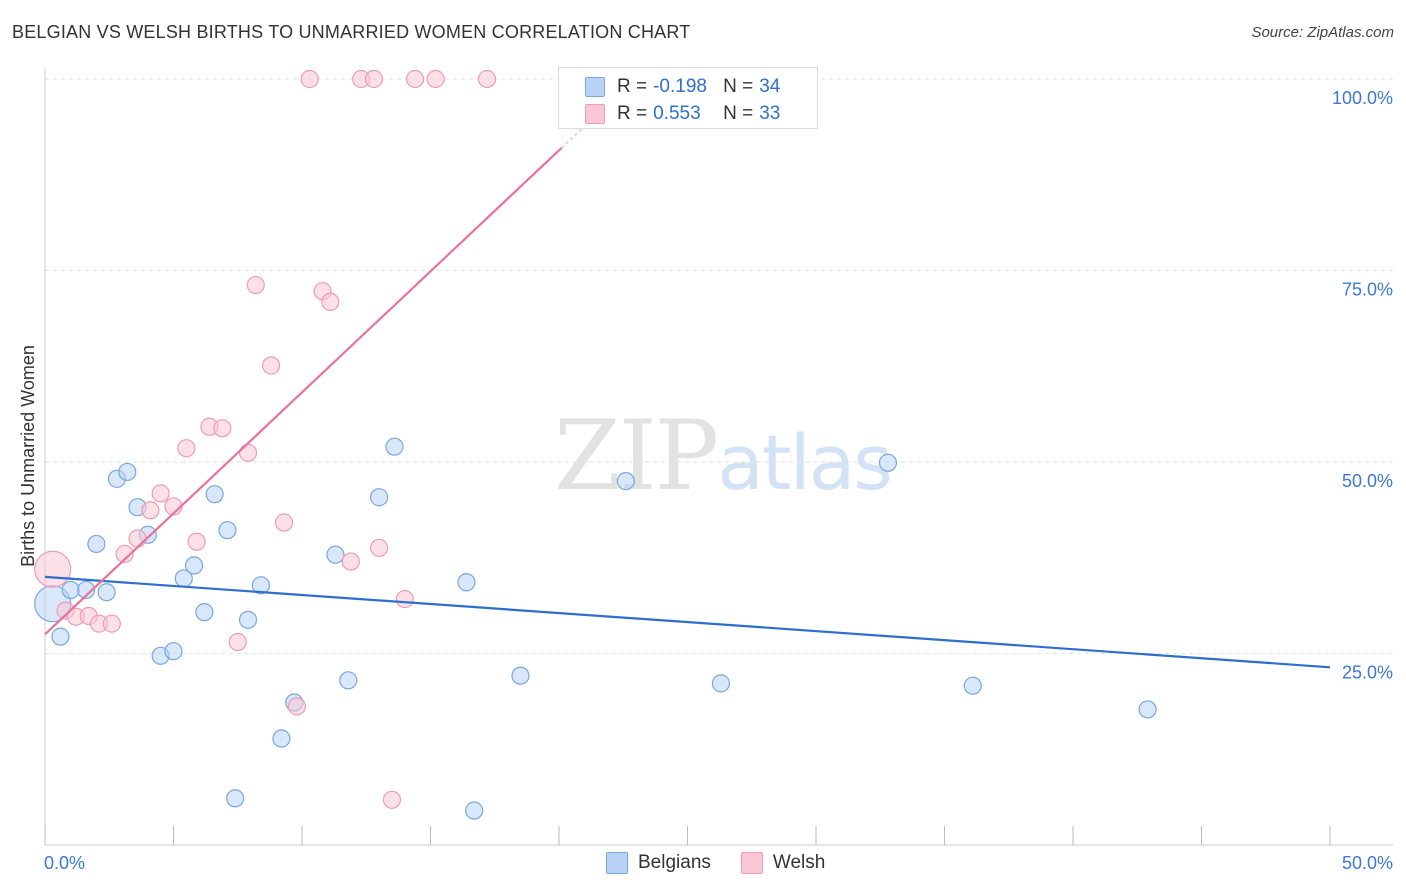  Describe the element at coordinates (617, 863) in the screenshot. I see `belgians-legend-swatch` at that location.